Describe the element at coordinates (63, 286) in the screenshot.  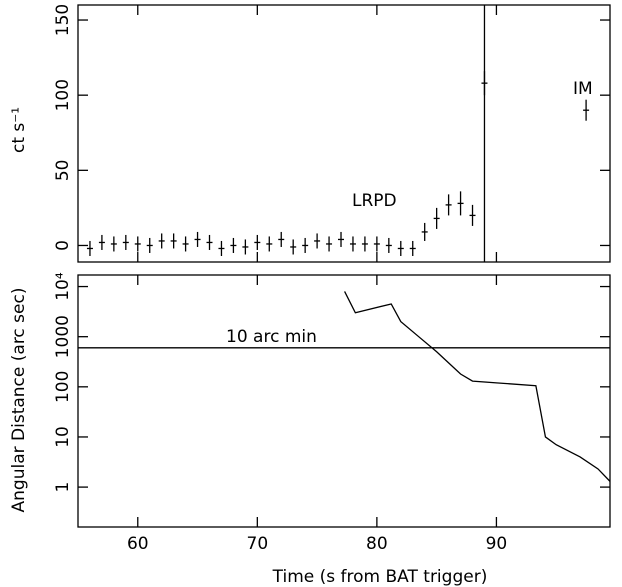
I see `y-tick-label: 10⁴` at that location.